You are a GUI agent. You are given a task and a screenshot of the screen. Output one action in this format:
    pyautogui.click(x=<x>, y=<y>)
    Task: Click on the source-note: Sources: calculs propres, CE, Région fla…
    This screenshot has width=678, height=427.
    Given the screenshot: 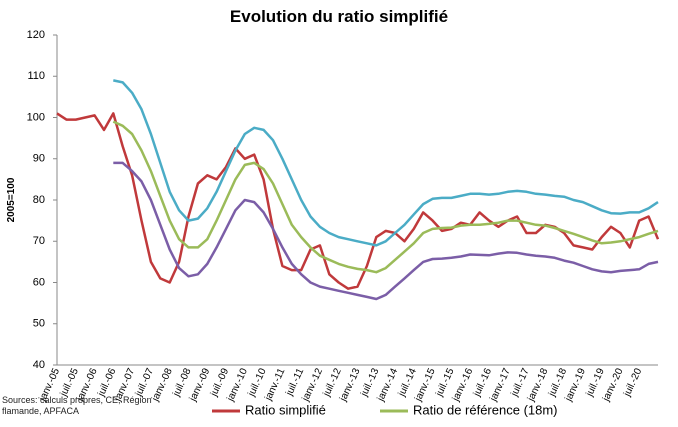 What is the action you would take?
    pyautogui.click(x=77, y=405)
    